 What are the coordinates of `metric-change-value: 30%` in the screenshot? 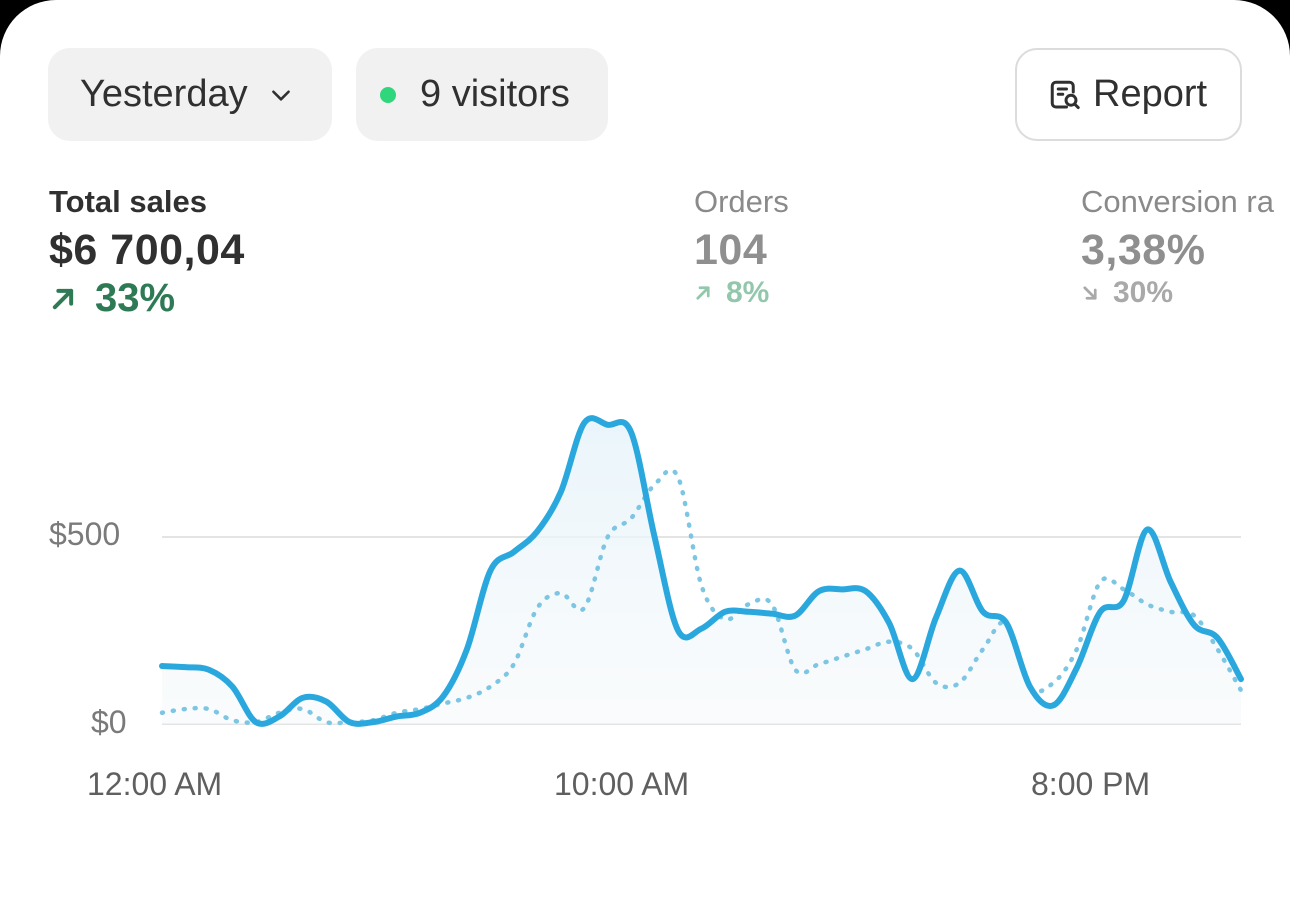 It's located at (1143, 292).